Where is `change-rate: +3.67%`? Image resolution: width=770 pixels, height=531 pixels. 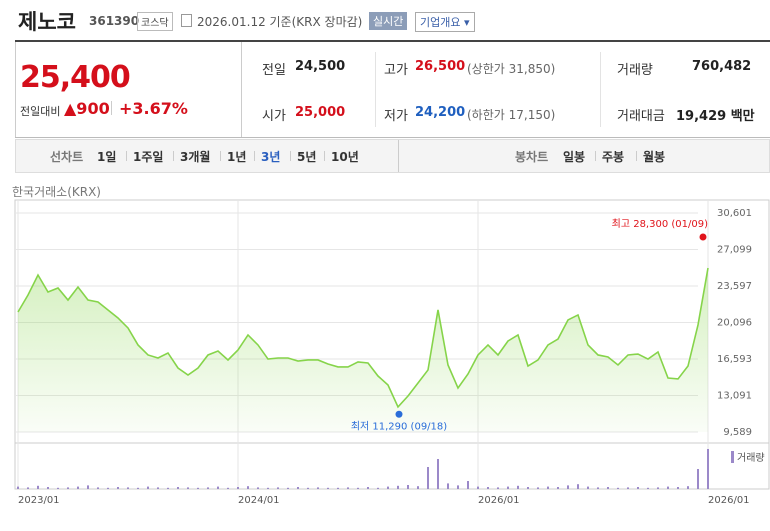
change-rate: +3.67% is located at coordinates (153, 108).